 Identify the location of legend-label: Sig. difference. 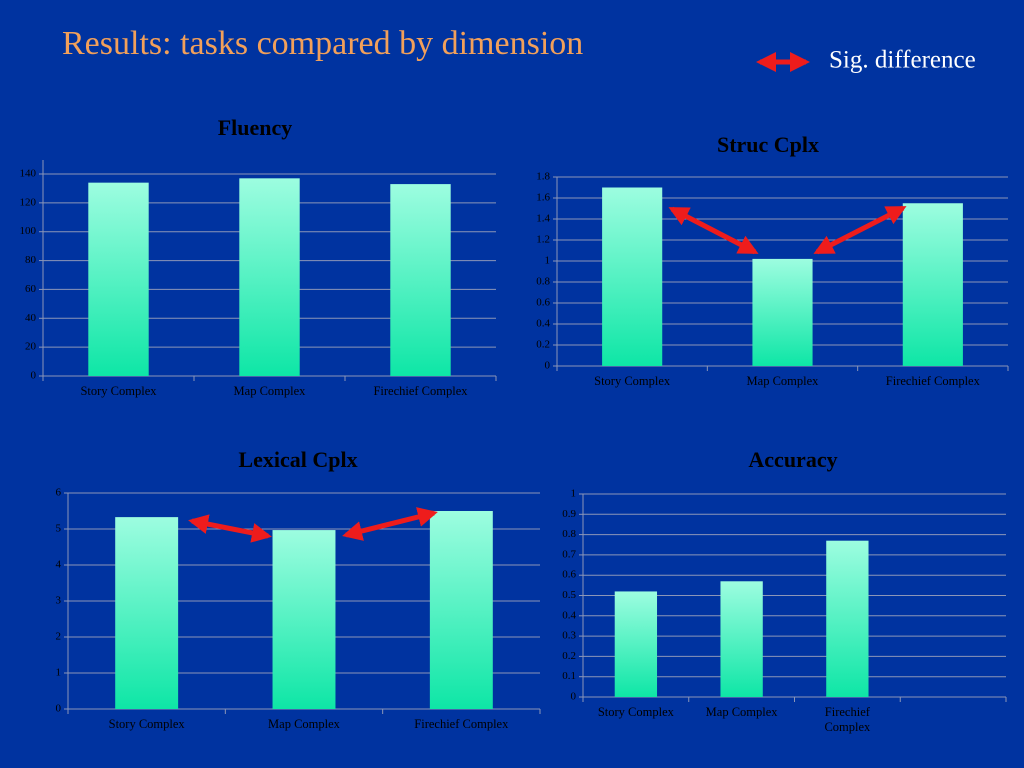
(902, 60).